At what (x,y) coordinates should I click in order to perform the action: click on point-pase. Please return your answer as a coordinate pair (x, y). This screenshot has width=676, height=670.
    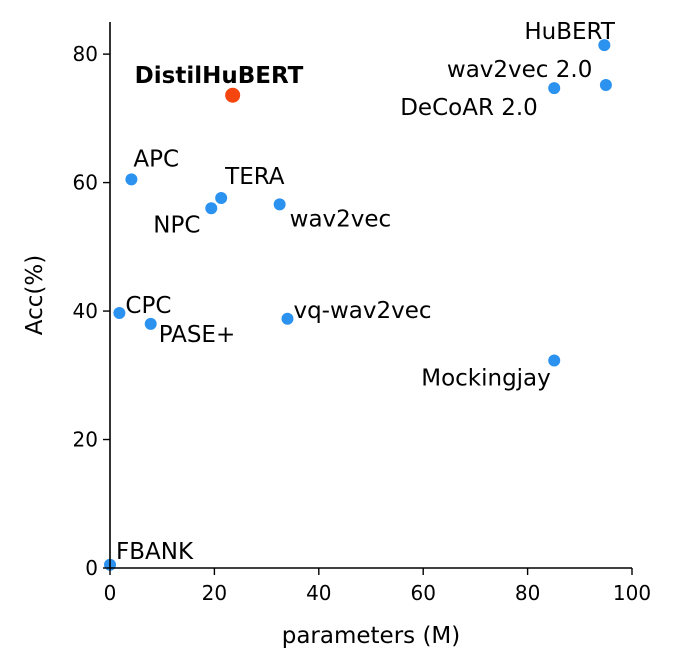
    Looking at the image, I should click on (150, 323).